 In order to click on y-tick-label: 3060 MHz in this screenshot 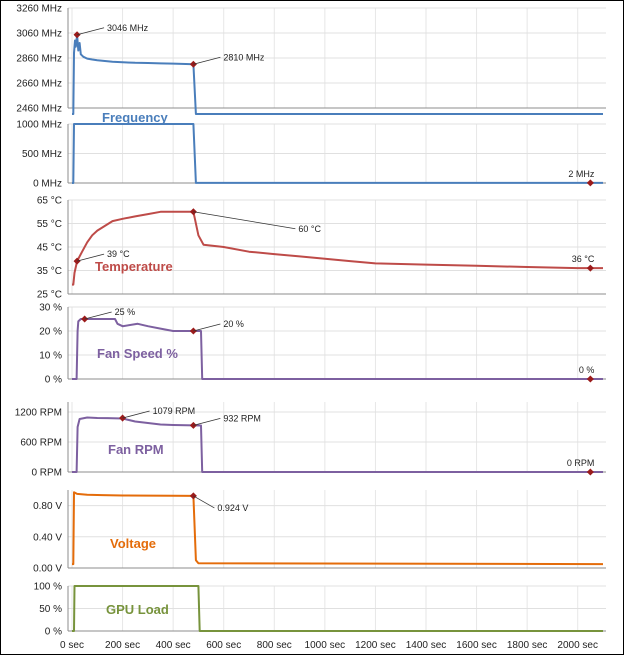, I will do `click(39, 34)`.